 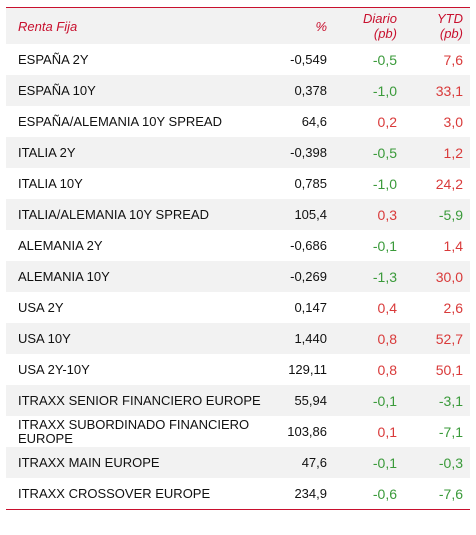 I want to click on daily-header-line1: Diario, so click(x=380, y=18).